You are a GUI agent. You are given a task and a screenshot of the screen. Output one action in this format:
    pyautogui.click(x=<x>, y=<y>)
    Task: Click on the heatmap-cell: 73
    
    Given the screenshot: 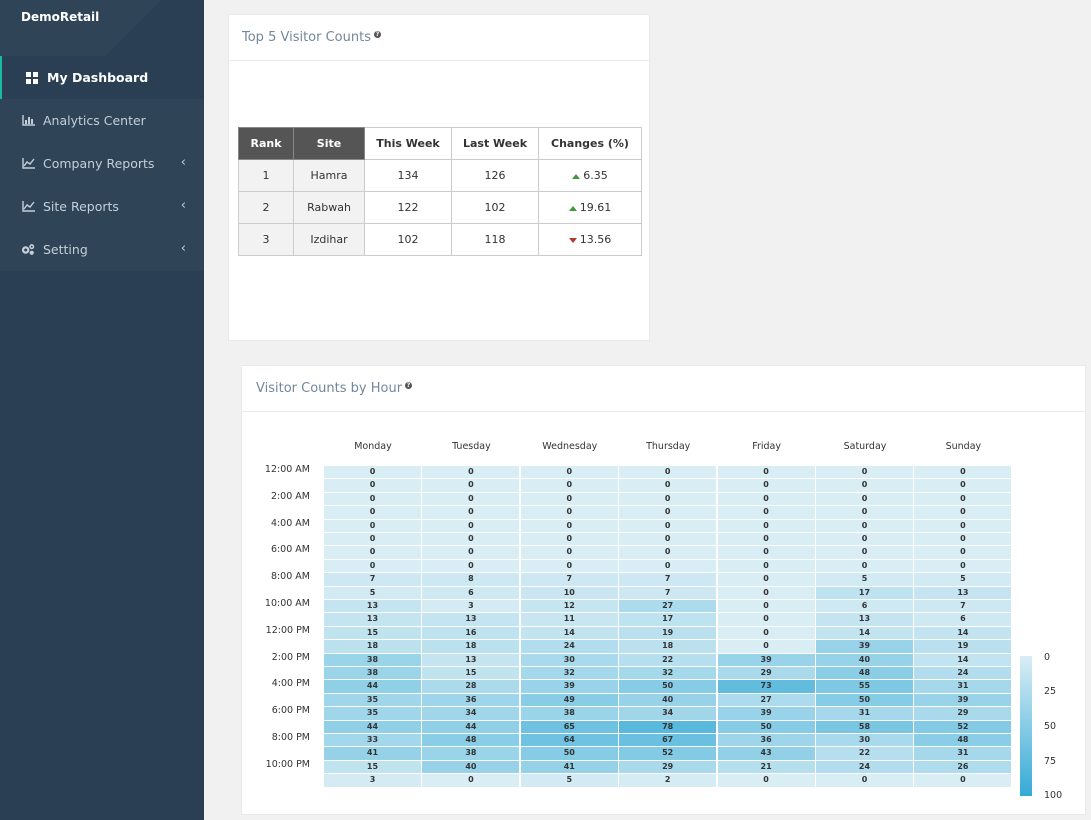 What is the action you would take?
    pyautogui.click(x=766, y=686)
    